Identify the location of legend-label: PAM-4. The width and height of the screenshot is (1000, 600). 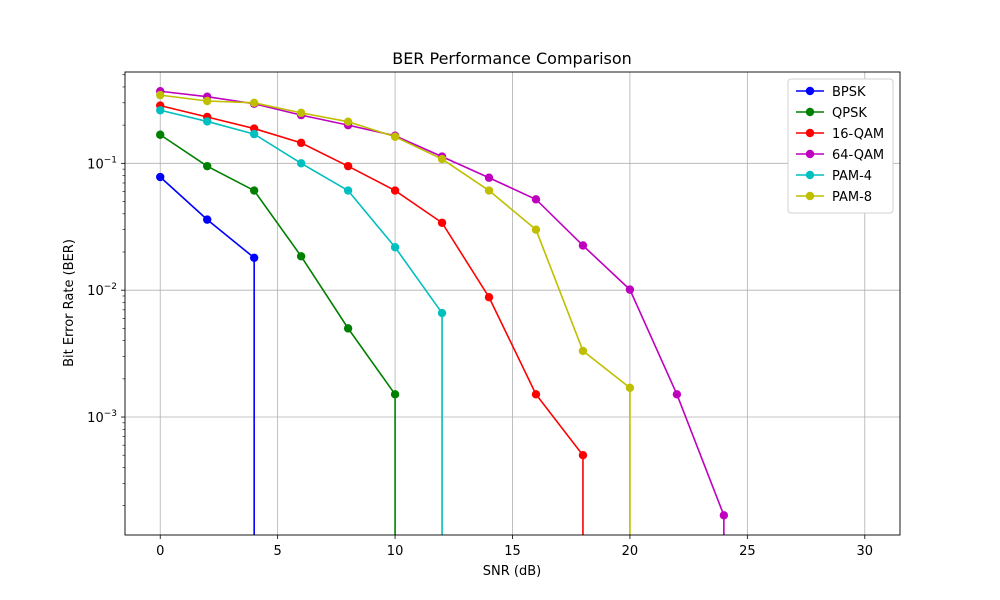
(852, 176).